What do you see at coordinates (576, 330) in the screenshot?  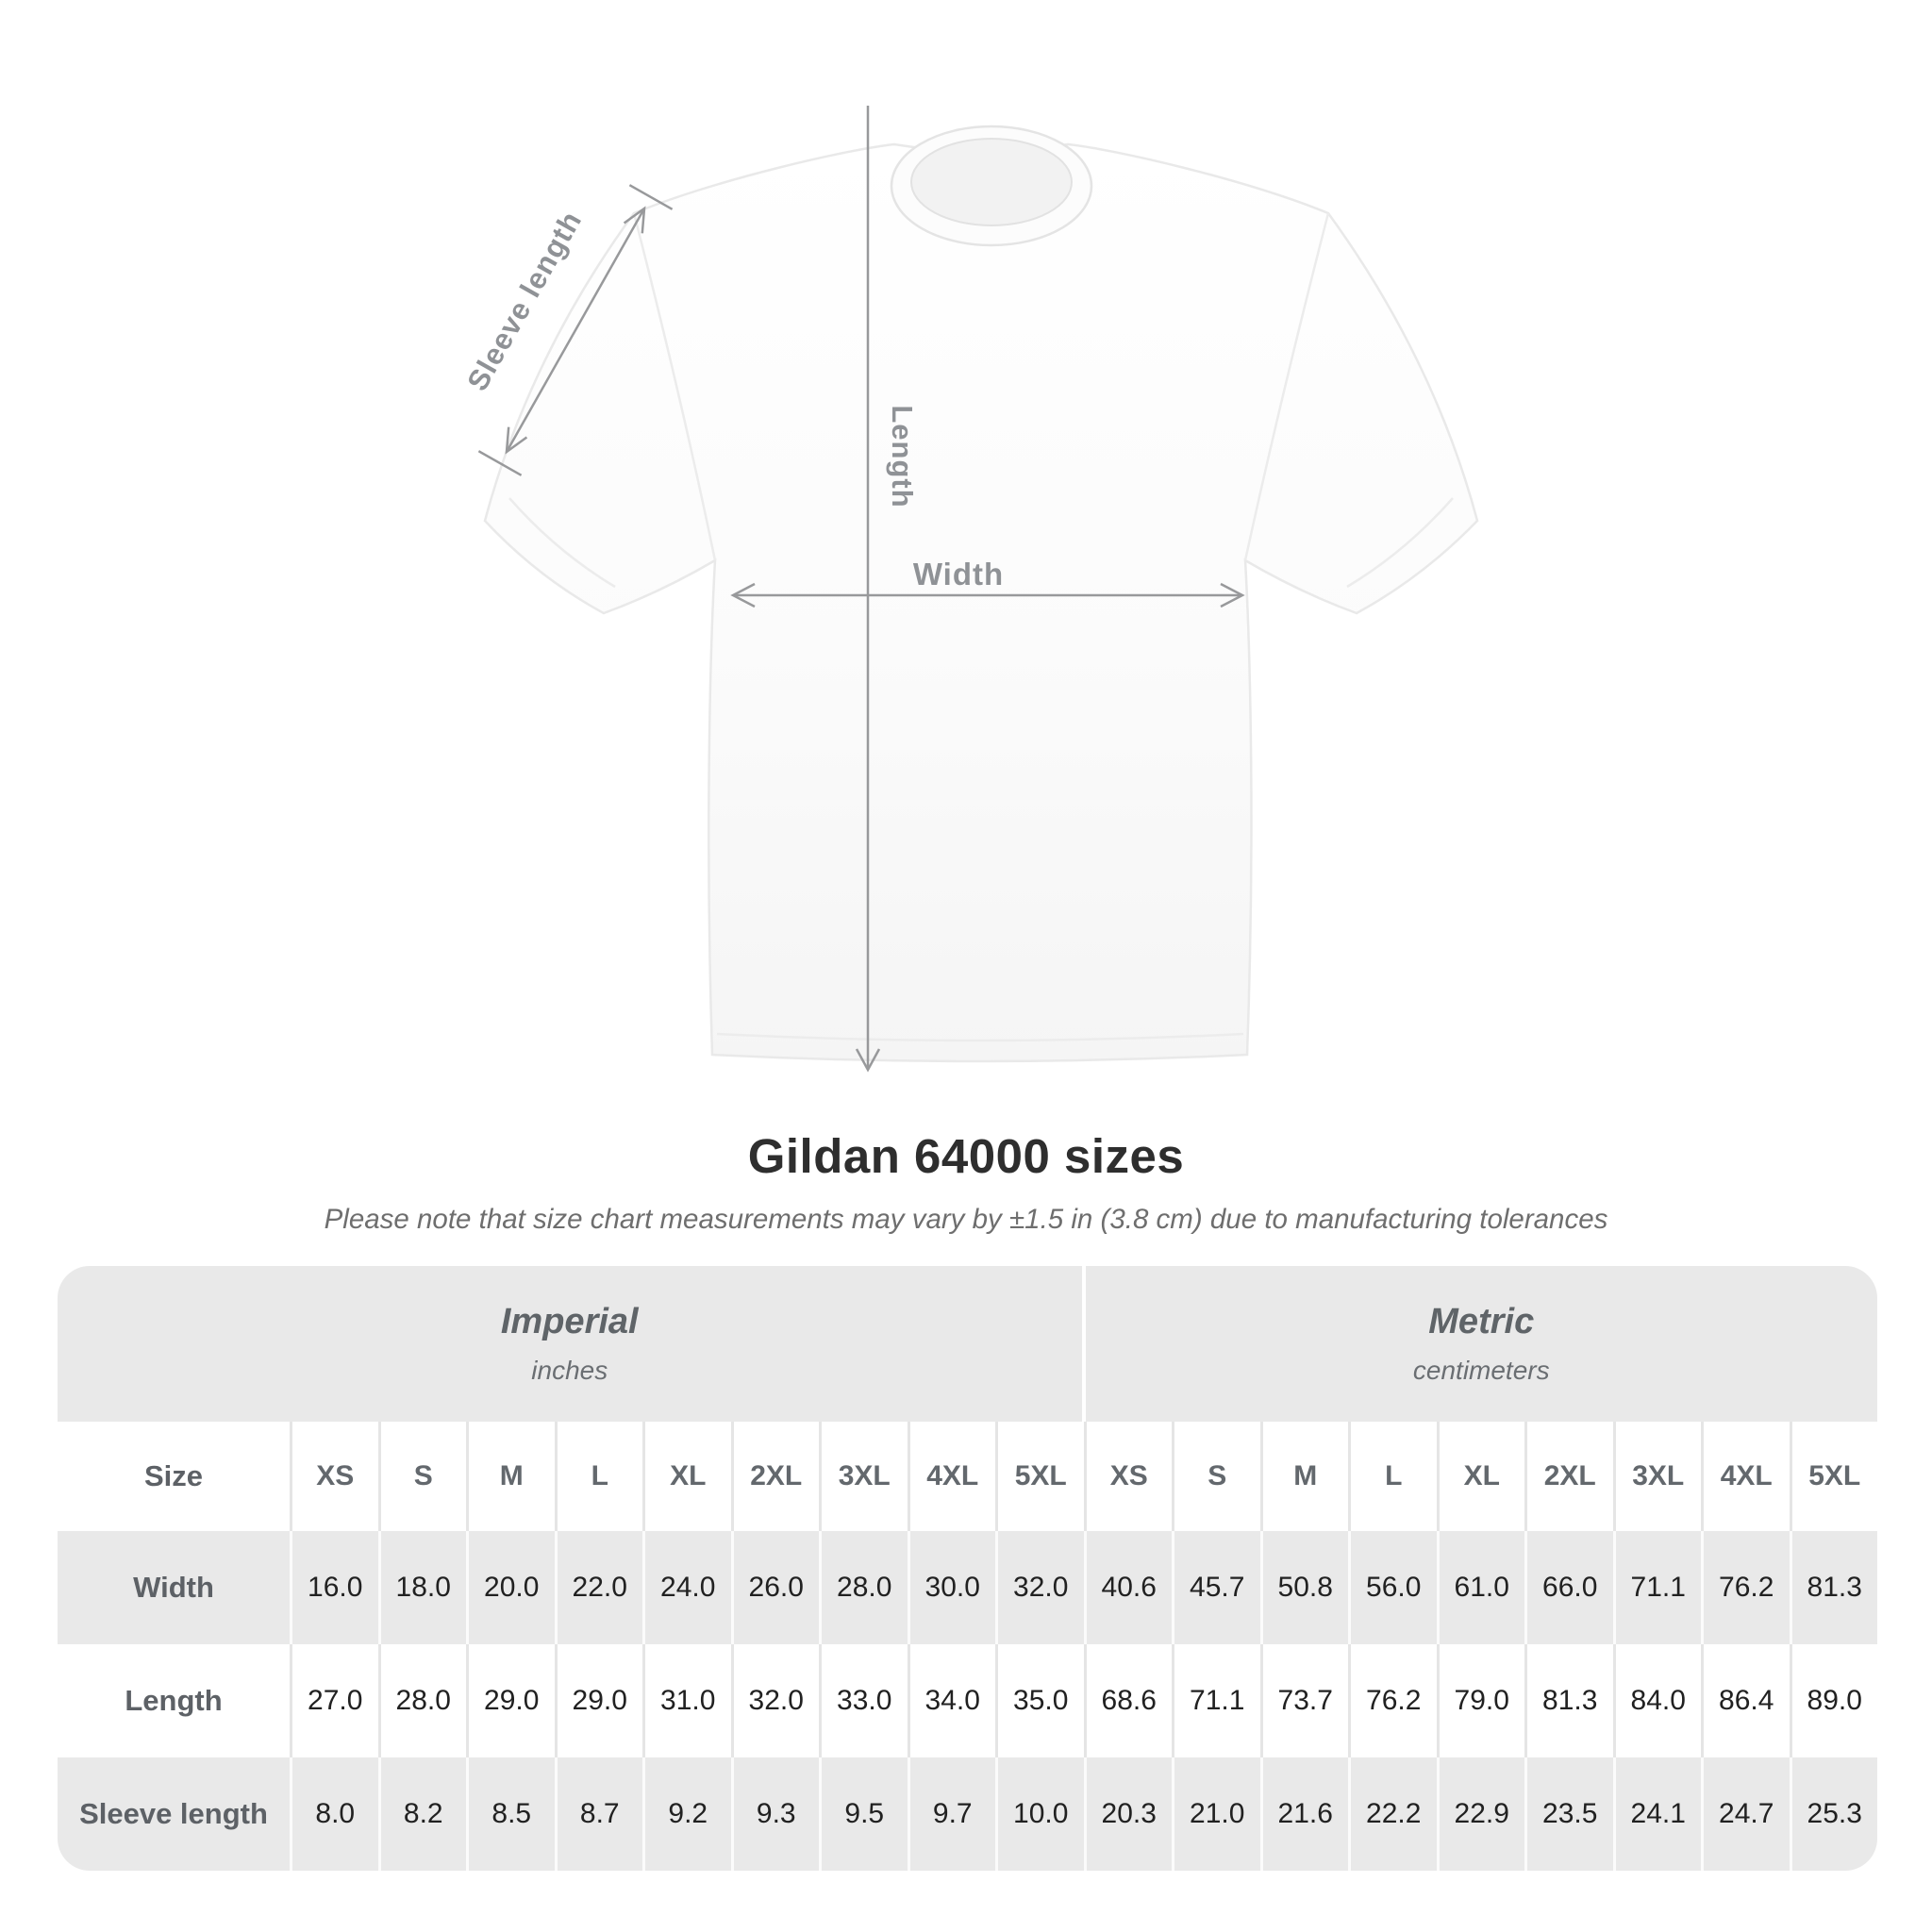 I see `sleeve-length-arrow` at bounding box center [576, 330].